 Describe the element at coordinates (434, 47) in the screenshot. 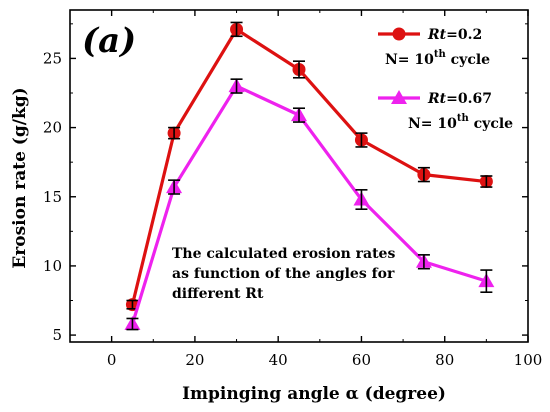

I see `legend-entry-1: Rt=0.2 N= 10th cycle` at that location.